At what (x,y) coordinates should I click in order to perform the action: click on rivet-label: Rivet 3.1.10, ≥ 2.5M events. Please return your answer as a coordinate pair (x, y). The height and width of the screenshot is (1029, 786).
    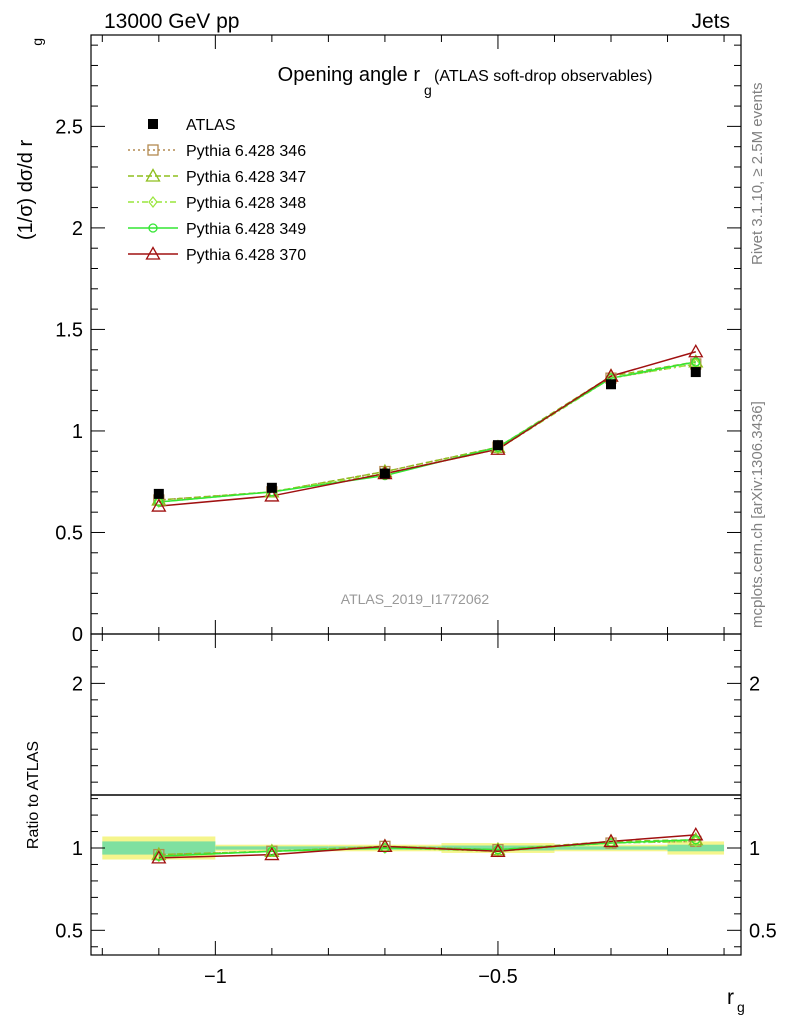
    Looking at the image, I should click on (757, 174).